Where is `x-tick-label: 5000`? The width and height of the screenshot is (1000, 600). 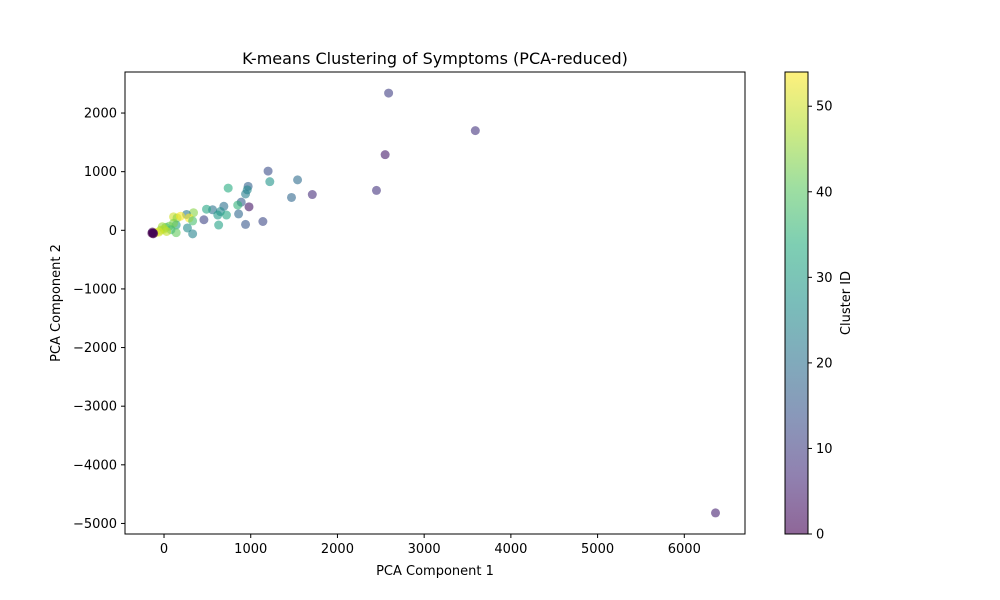
x-tick-label: 5000 is located at coordinates (597, 549).